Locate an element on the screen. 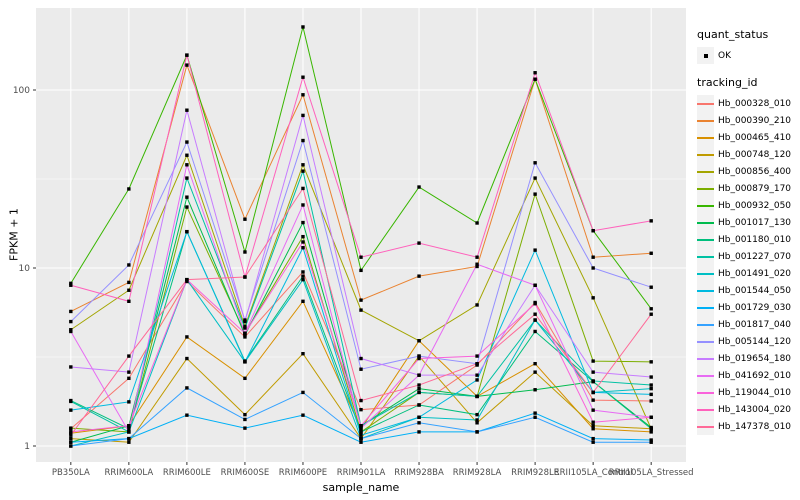 The image size is (800, 500). x-tick-label: RRIM600SE is located at coordinates (245, 473).